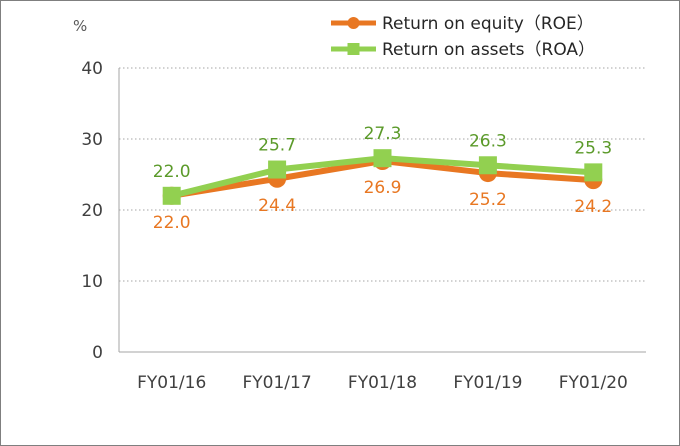  I want to click on x-tick-label: FY01/20, so click(593, 383).